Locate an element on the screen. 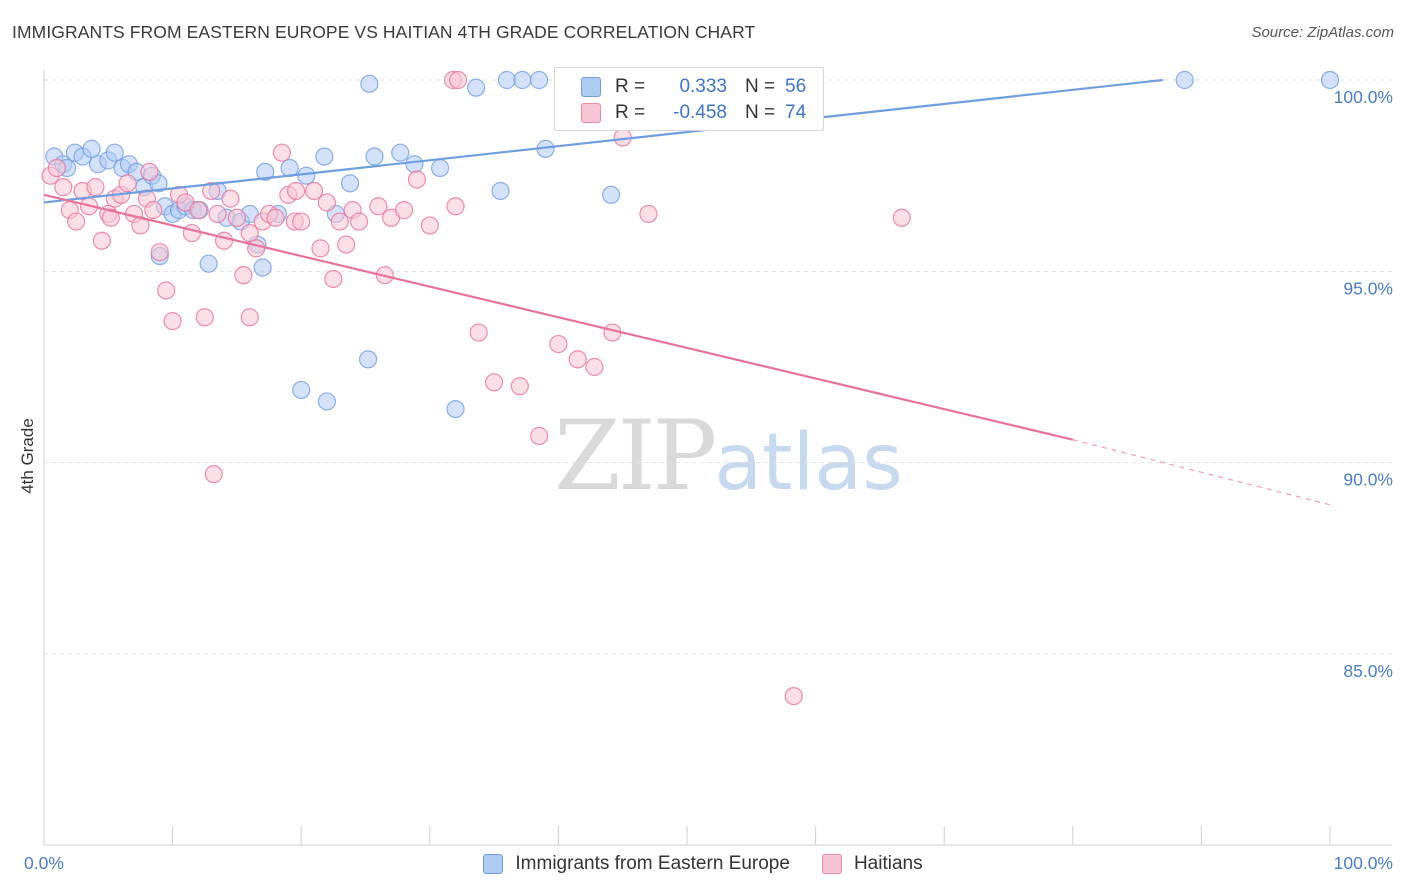 This screenshot has width=1406, height=892. legend-r-value: -0.458 is located at coordinates (700, 112).